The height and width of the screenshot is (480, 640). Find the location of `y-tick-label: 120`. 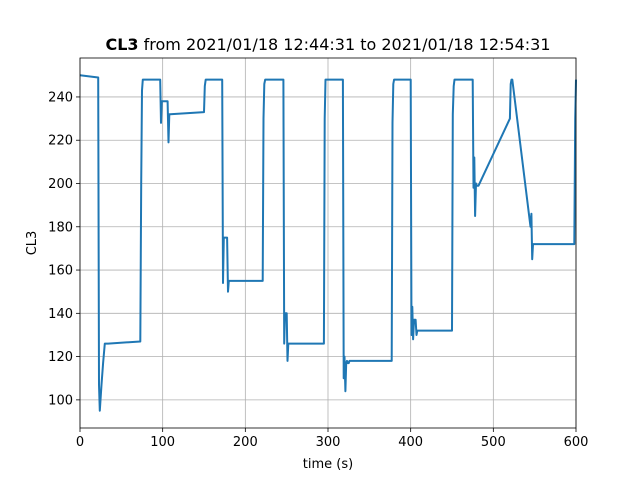

y-tick-label: 120 is located at coordinates (60, 357).